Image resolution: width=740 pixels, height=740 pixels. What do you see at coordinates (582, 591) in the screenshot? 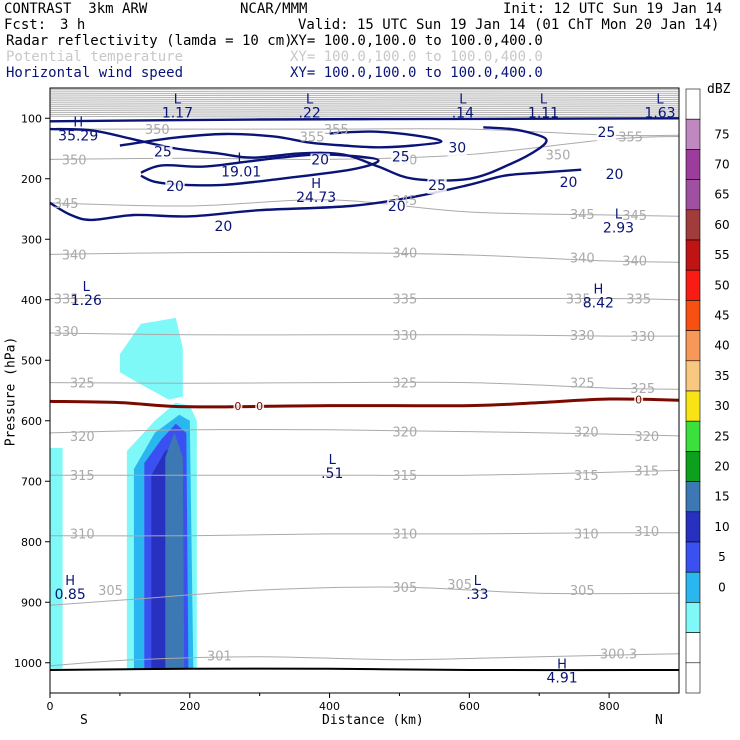
I see `theta-label: 305` at bounding box center [582, 591].